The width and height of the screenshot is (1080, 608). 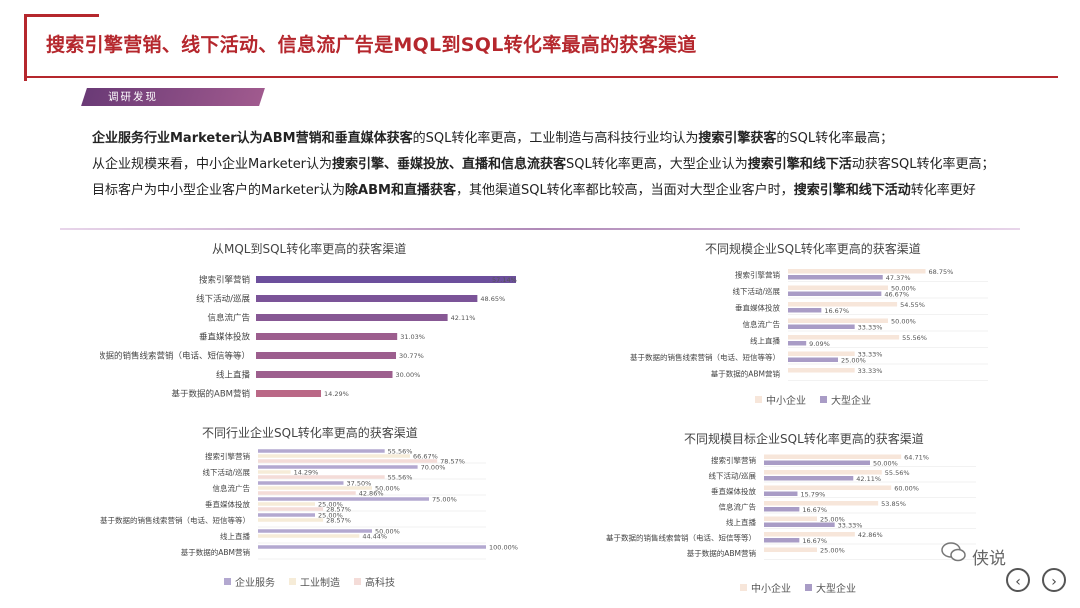 I want to click on data-label: 68.75%, so click(x=941, y=272).